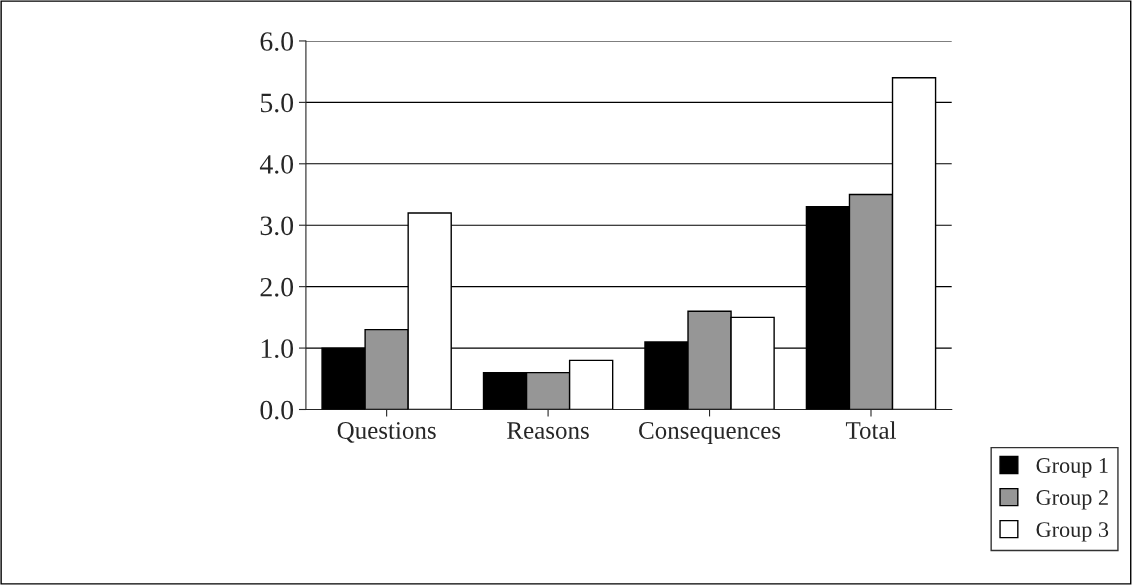 The width and height of the screenshot is (1133, 585). Describe the element at coordinates (1072, 468) in the screenshot. I see `legend-label: Group 1` at that location.